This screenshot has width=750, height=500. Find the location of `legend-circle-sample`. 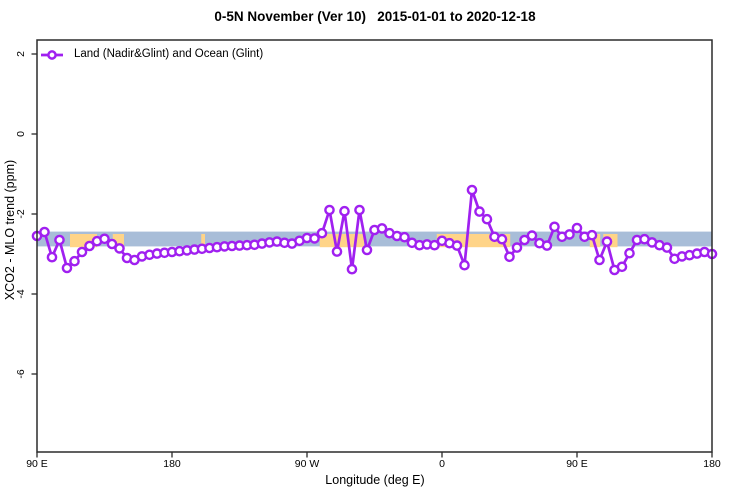

legend-circle-sample is located at coordinates (52, 55).